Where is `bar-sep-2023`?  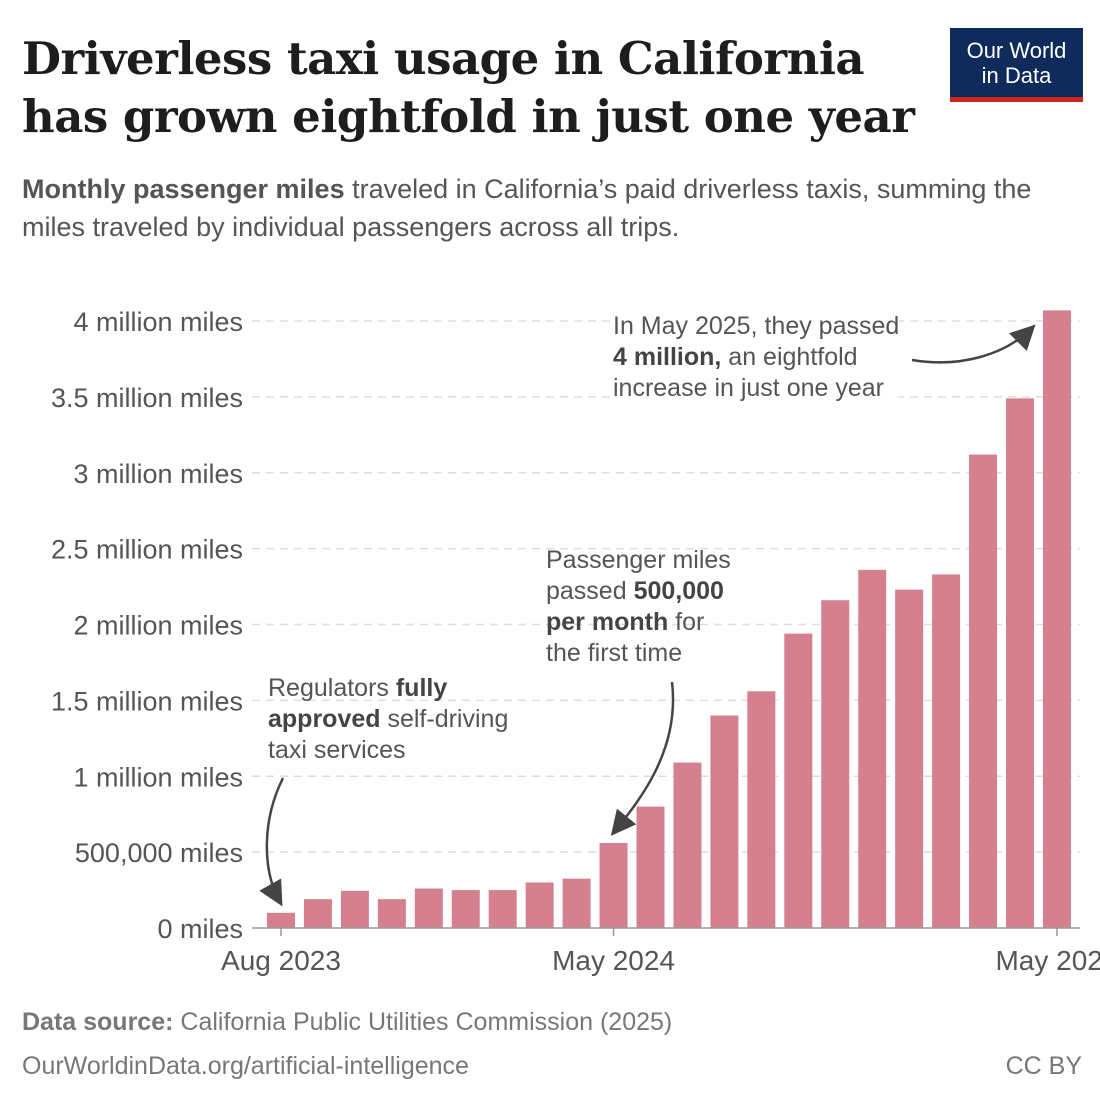
bar-sep-2023 is located at coordinates (317, 913).